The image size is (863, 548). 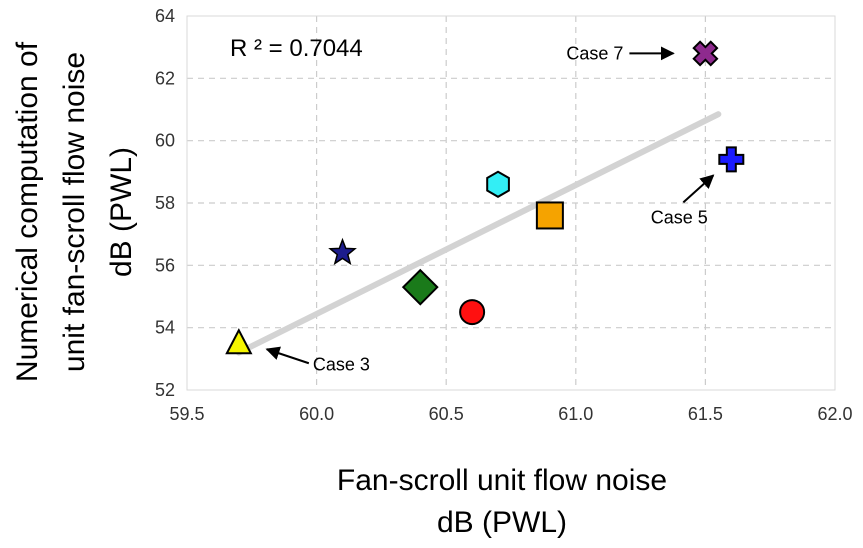 I want to click on data-point-hexagon, so click(x=498, y=184).